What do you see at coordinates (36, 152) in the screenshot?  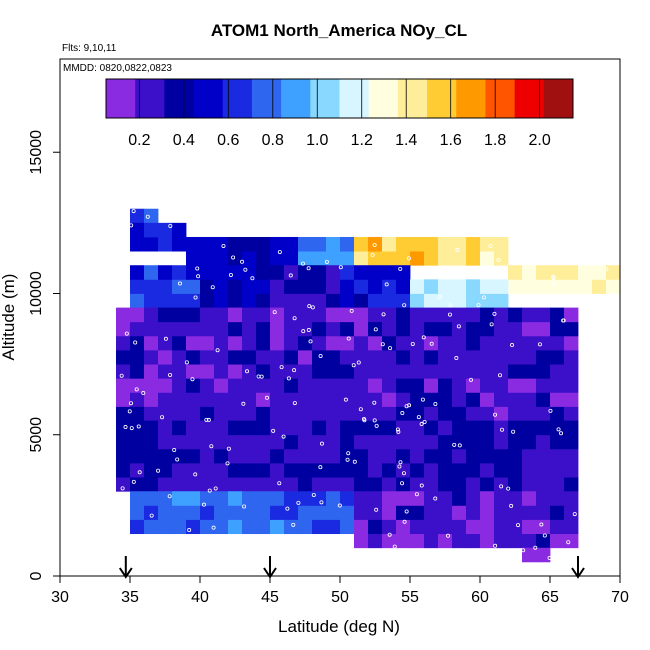 I see `y-tick-label: 15000` at bounding box center [36, 152].